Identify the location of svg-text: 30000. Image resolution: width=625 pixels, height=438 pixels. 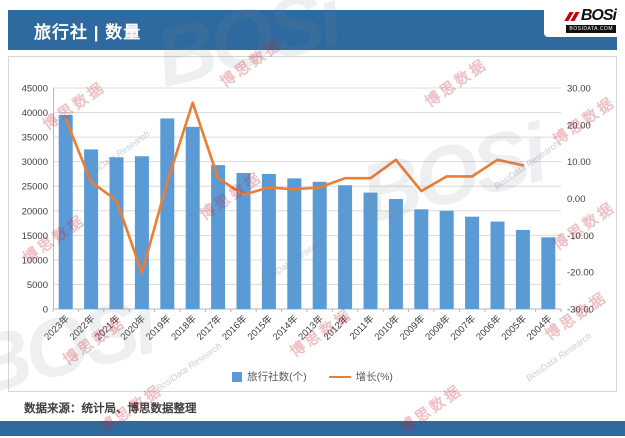
(35, 162).